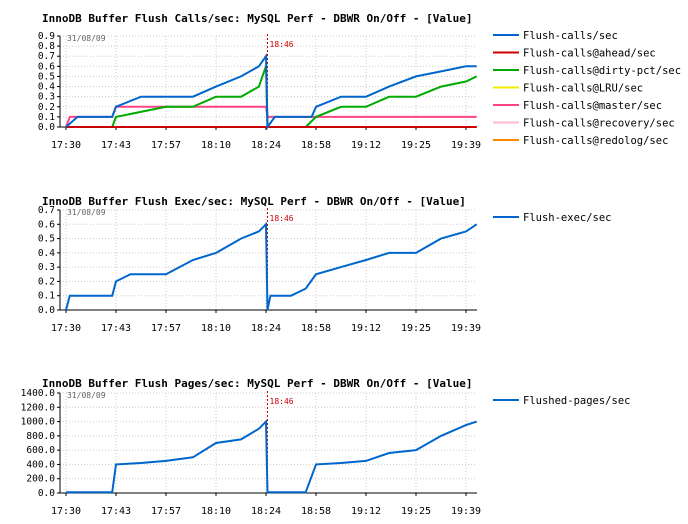 The width and height of the screenshot is (688, 524). What do you see at coordinates (38, 407) in the screenshot?
I see `y-tick-label: 1200.0` at bounding box center [38, 407].